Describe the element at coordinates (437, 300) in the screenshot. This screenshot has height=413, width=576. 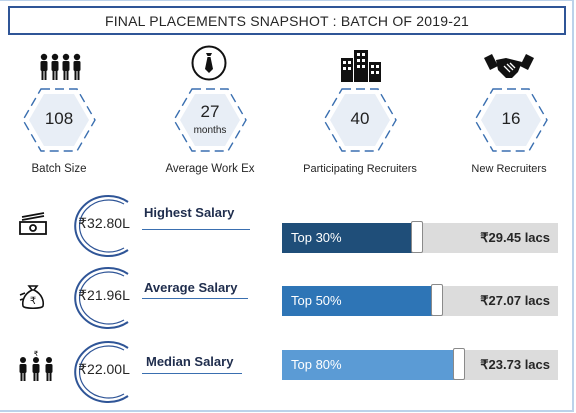
I see `average-salary-bar-handle` at that location.